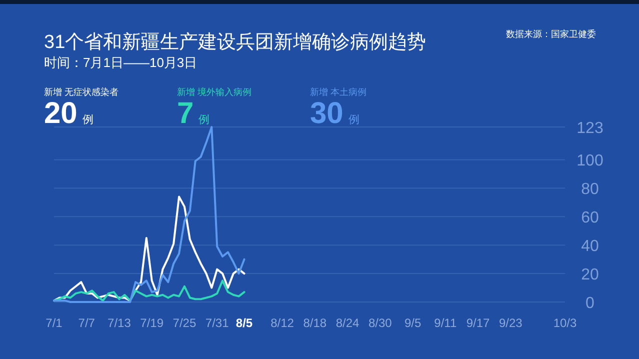  I want to click on legend-item: 新增 本土病例, so click(338, 92).